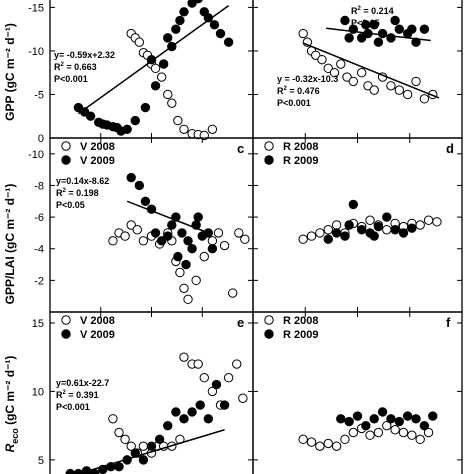 The width and height of the screenshot is (474, 474). I want to click on y-axis-label-mid: GPP/LAI (gC m⁻² d⁻¹), so click(10, 244).